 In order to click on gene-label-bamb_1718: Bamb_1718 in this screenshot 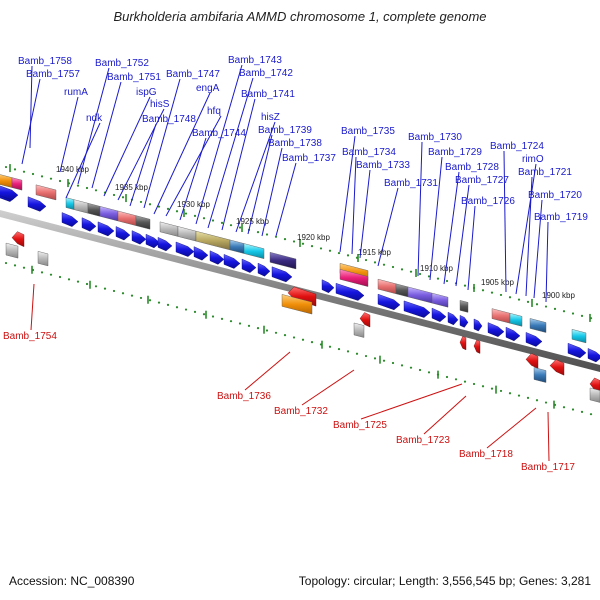, I will do `click(486, 454)`.